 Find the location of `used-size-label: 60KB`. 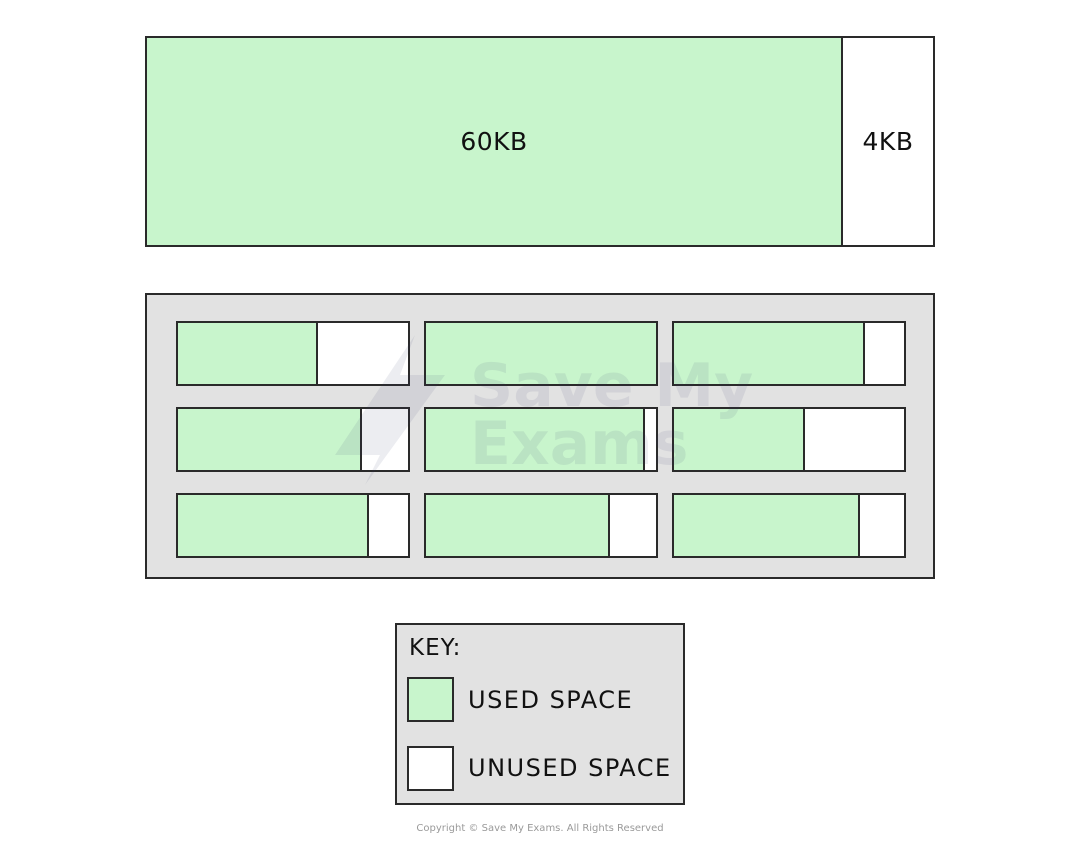

used-size-label: 60KB is located at coordinates (494, 141).